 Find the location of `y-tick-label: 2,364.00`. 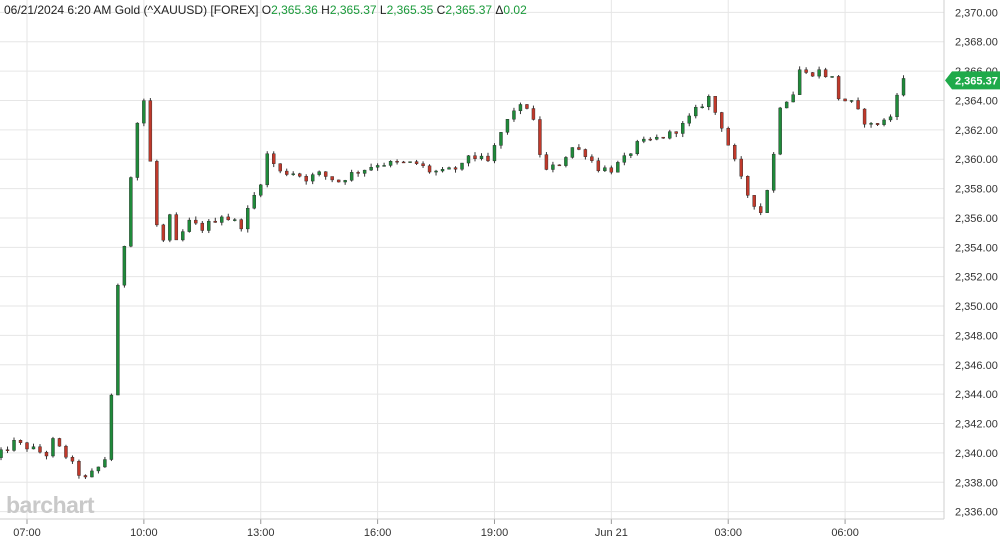

y-tick-label: 2,364.00 is located at coordinates (976, 101).